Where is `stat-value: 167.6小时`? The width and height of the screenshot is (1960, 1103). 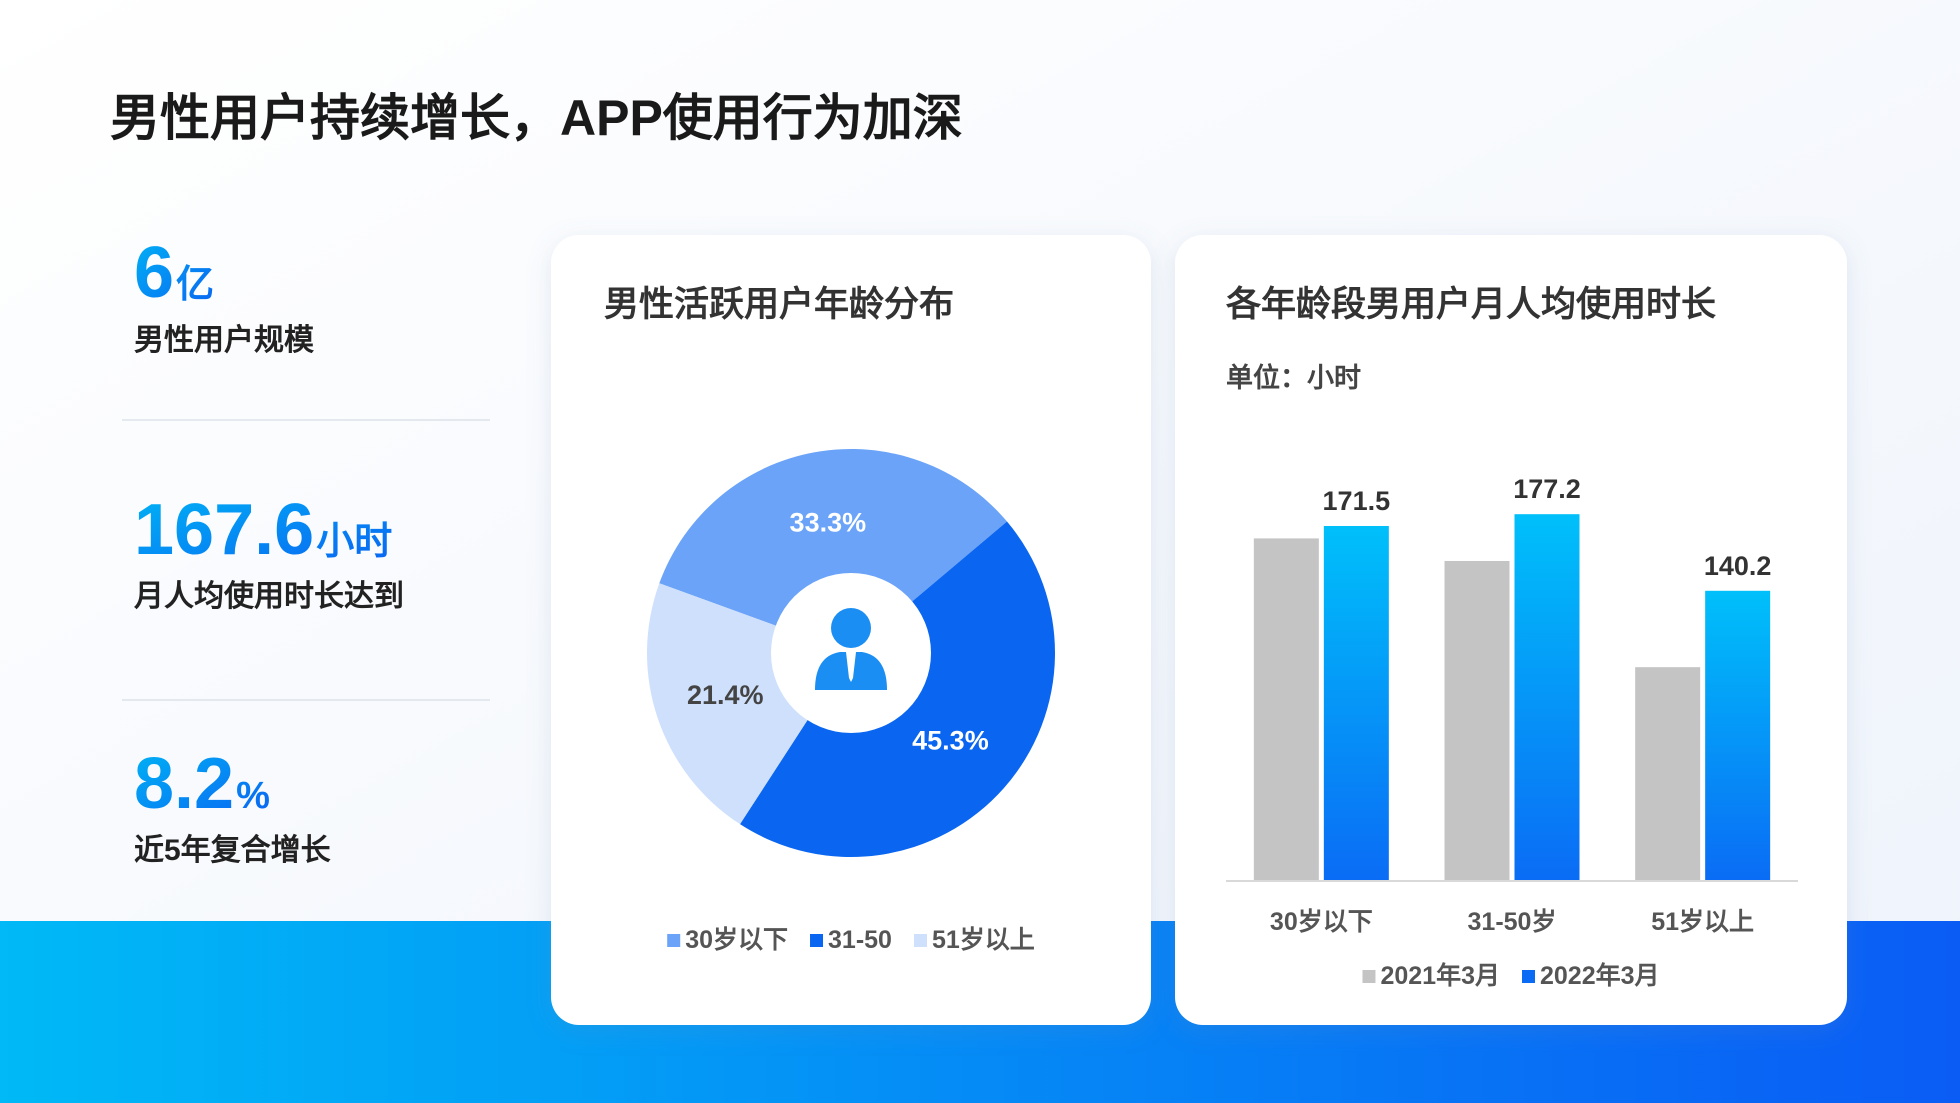 stat-value: 167.6小时 is located at coordinates (263, 530).